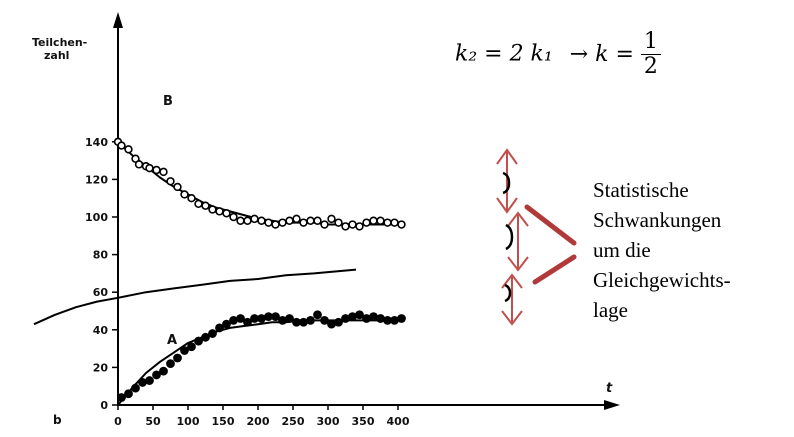 Image resolution: width=794 pixels, height=437 pixels. I want to click on note-line-2: Schwankungen, so click(657, 220).